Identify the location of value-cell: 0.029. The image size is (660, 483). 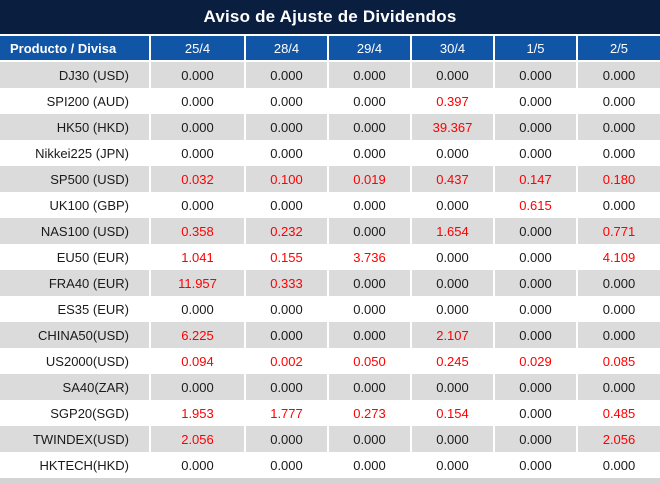
(536, 361).